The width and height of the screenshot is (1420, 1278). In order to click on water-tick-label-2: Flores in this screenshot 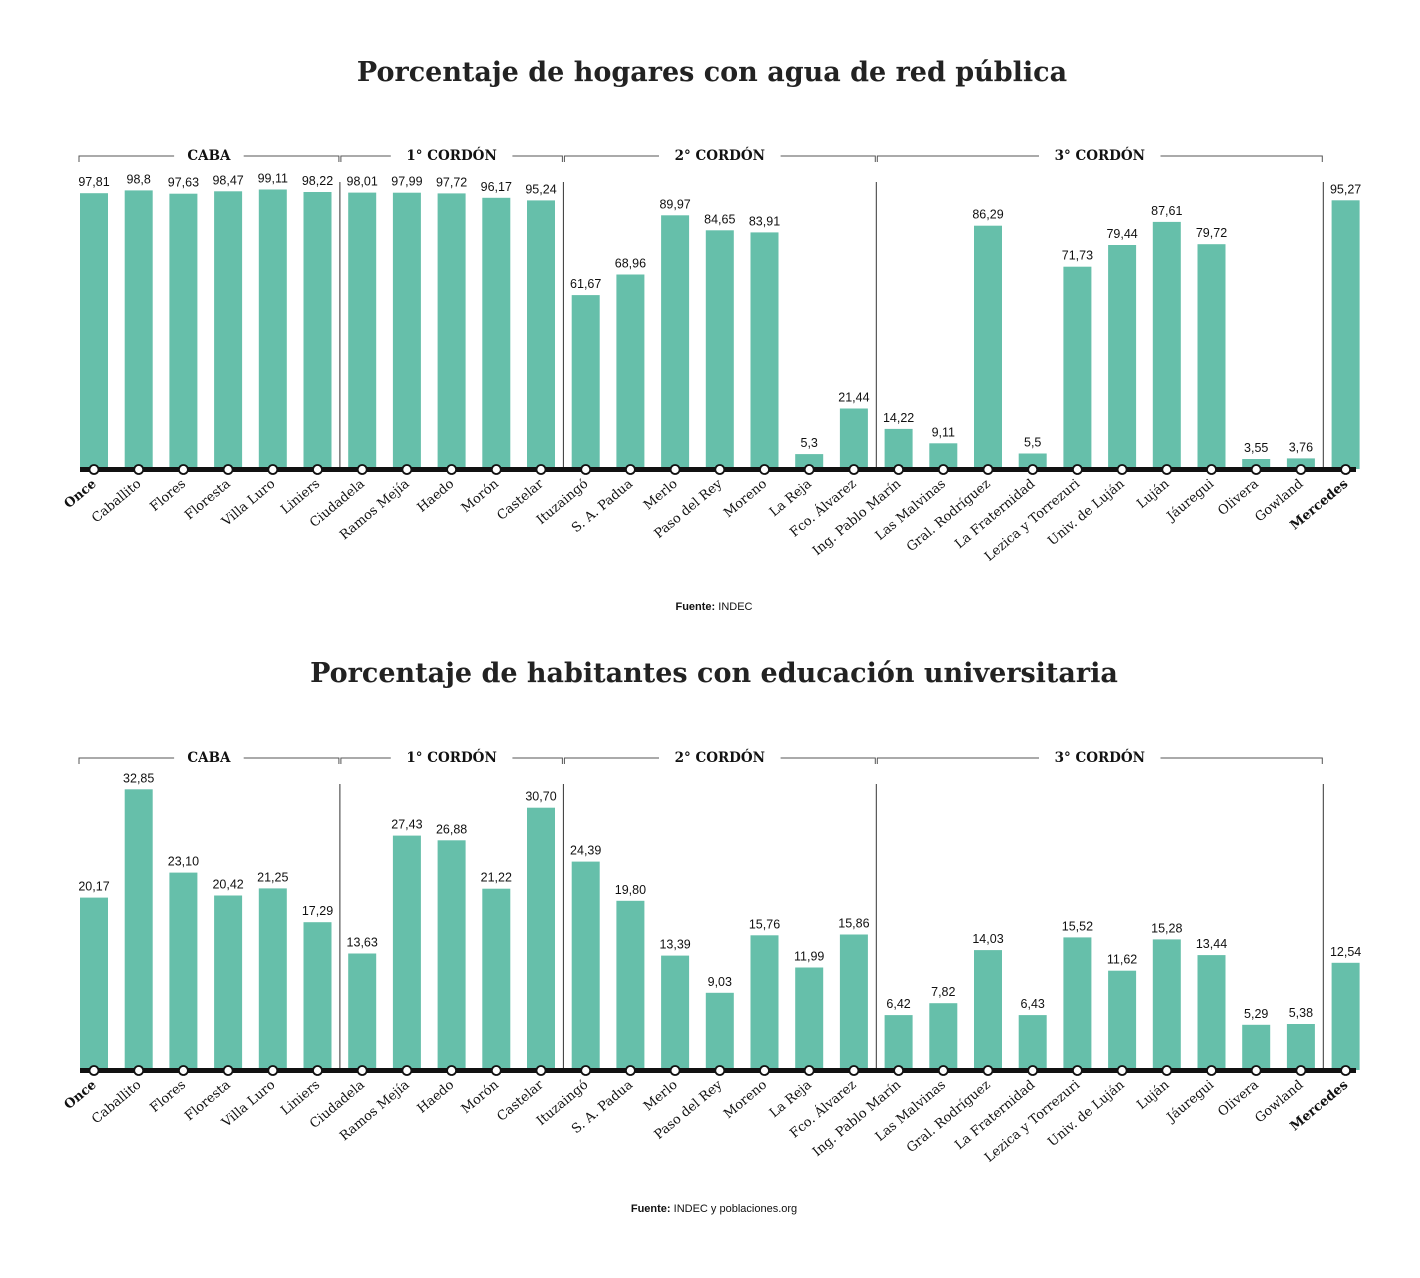, I will do `click(168, 496)`.